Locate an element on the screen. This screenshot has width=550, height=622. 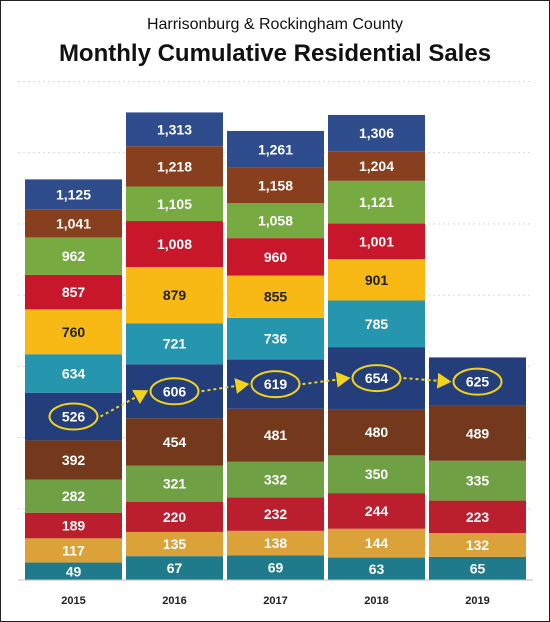
data-label: 1,218 is located at coordinates (174, 166).